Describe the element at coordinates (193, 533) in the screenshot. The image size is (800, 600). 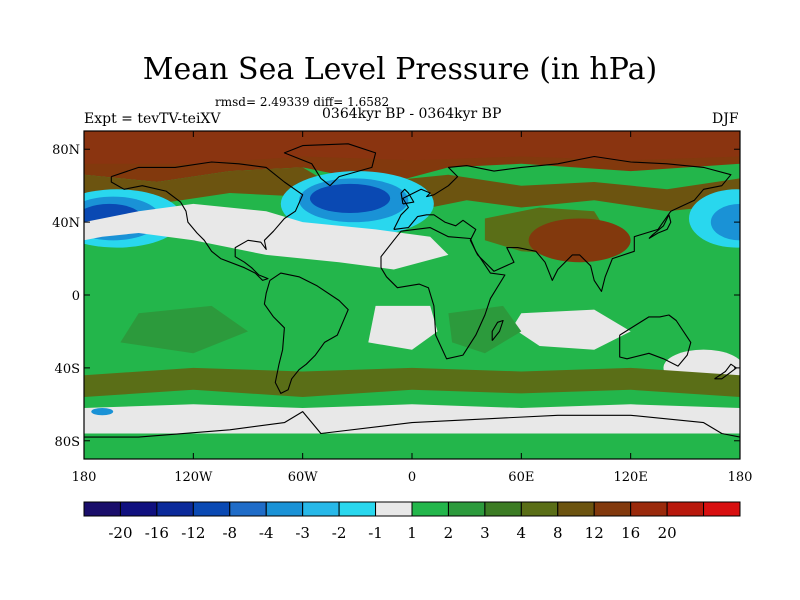
I see `colorbar-label: -12` at that location.